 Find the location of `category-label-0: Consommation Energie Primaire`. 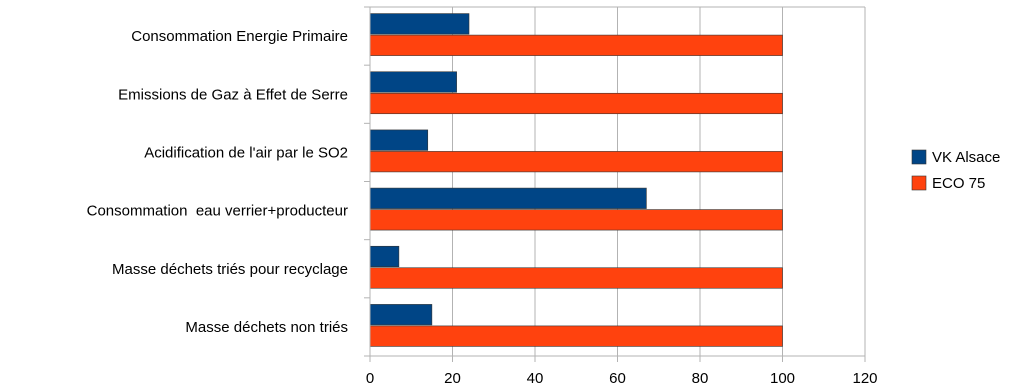

category-label-0: Consommation Energie Primaire is located at coordinates (239, 36).